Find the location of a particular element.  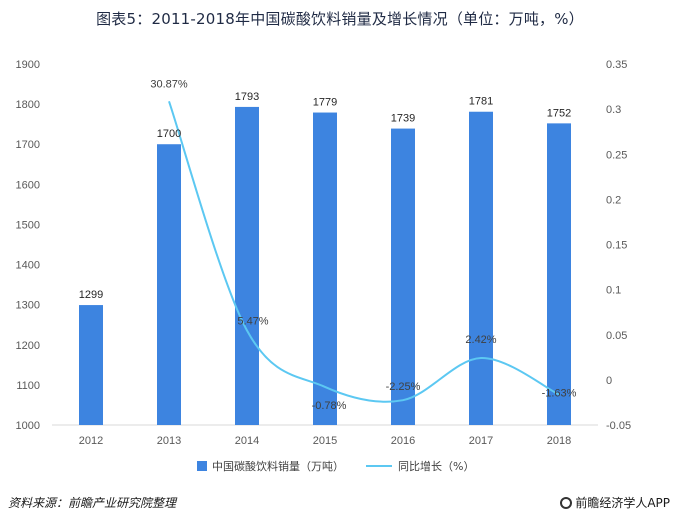

y-left-tick-label: 1600 is located at coordinates (28, 185).